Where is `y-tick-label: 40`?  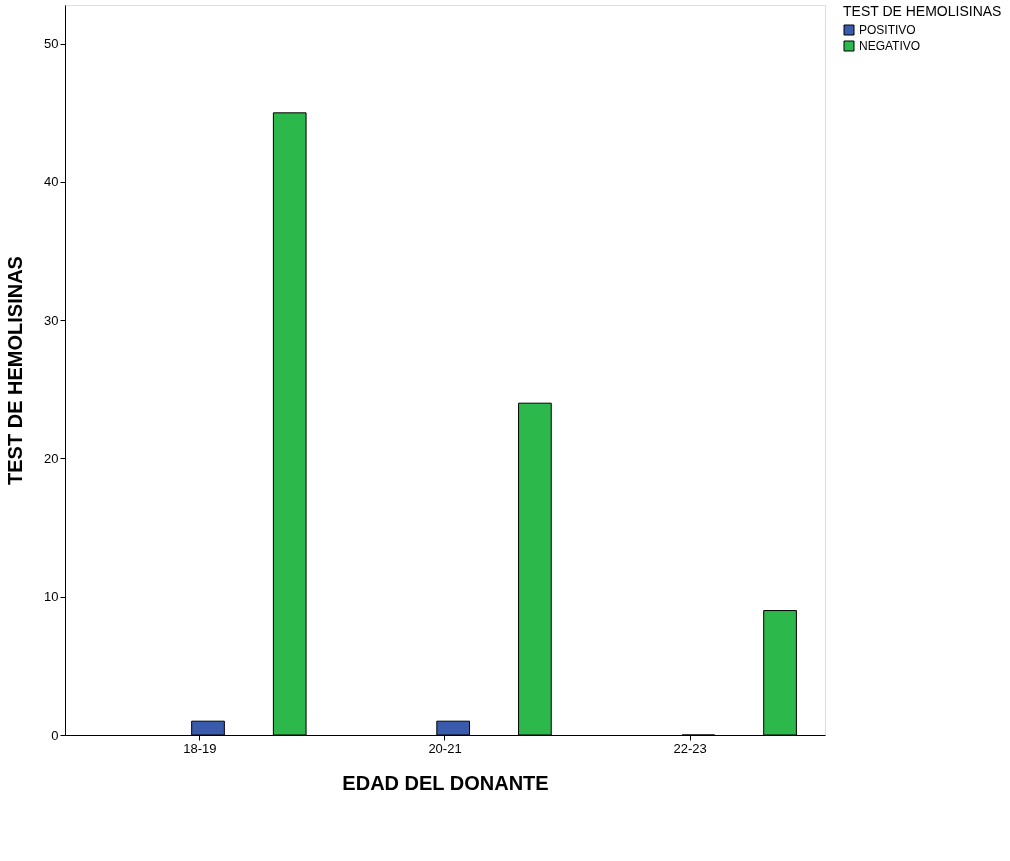 y-tick-label: 40 is located at coordinates (51, 182).